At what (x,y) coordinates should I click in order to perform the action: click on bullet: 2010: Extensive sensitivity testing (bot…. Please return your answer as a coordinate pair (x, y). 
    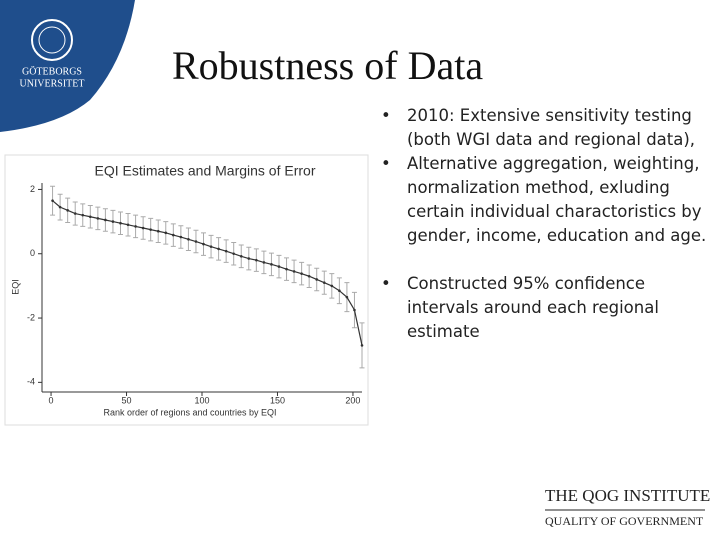
    Looking at the image, I should click on (548, 128).